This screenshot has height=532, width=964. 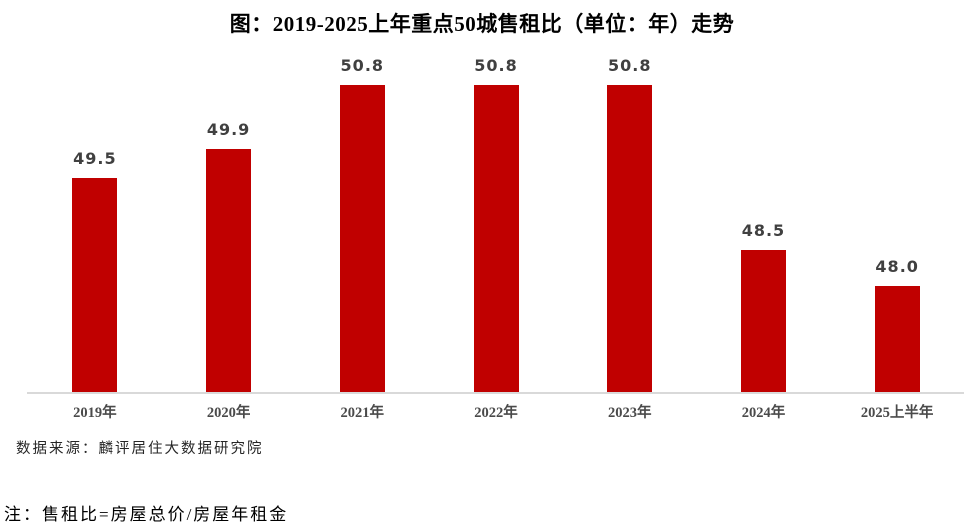 I want to click on x-axis-baseline, so click(x=495, y=393).